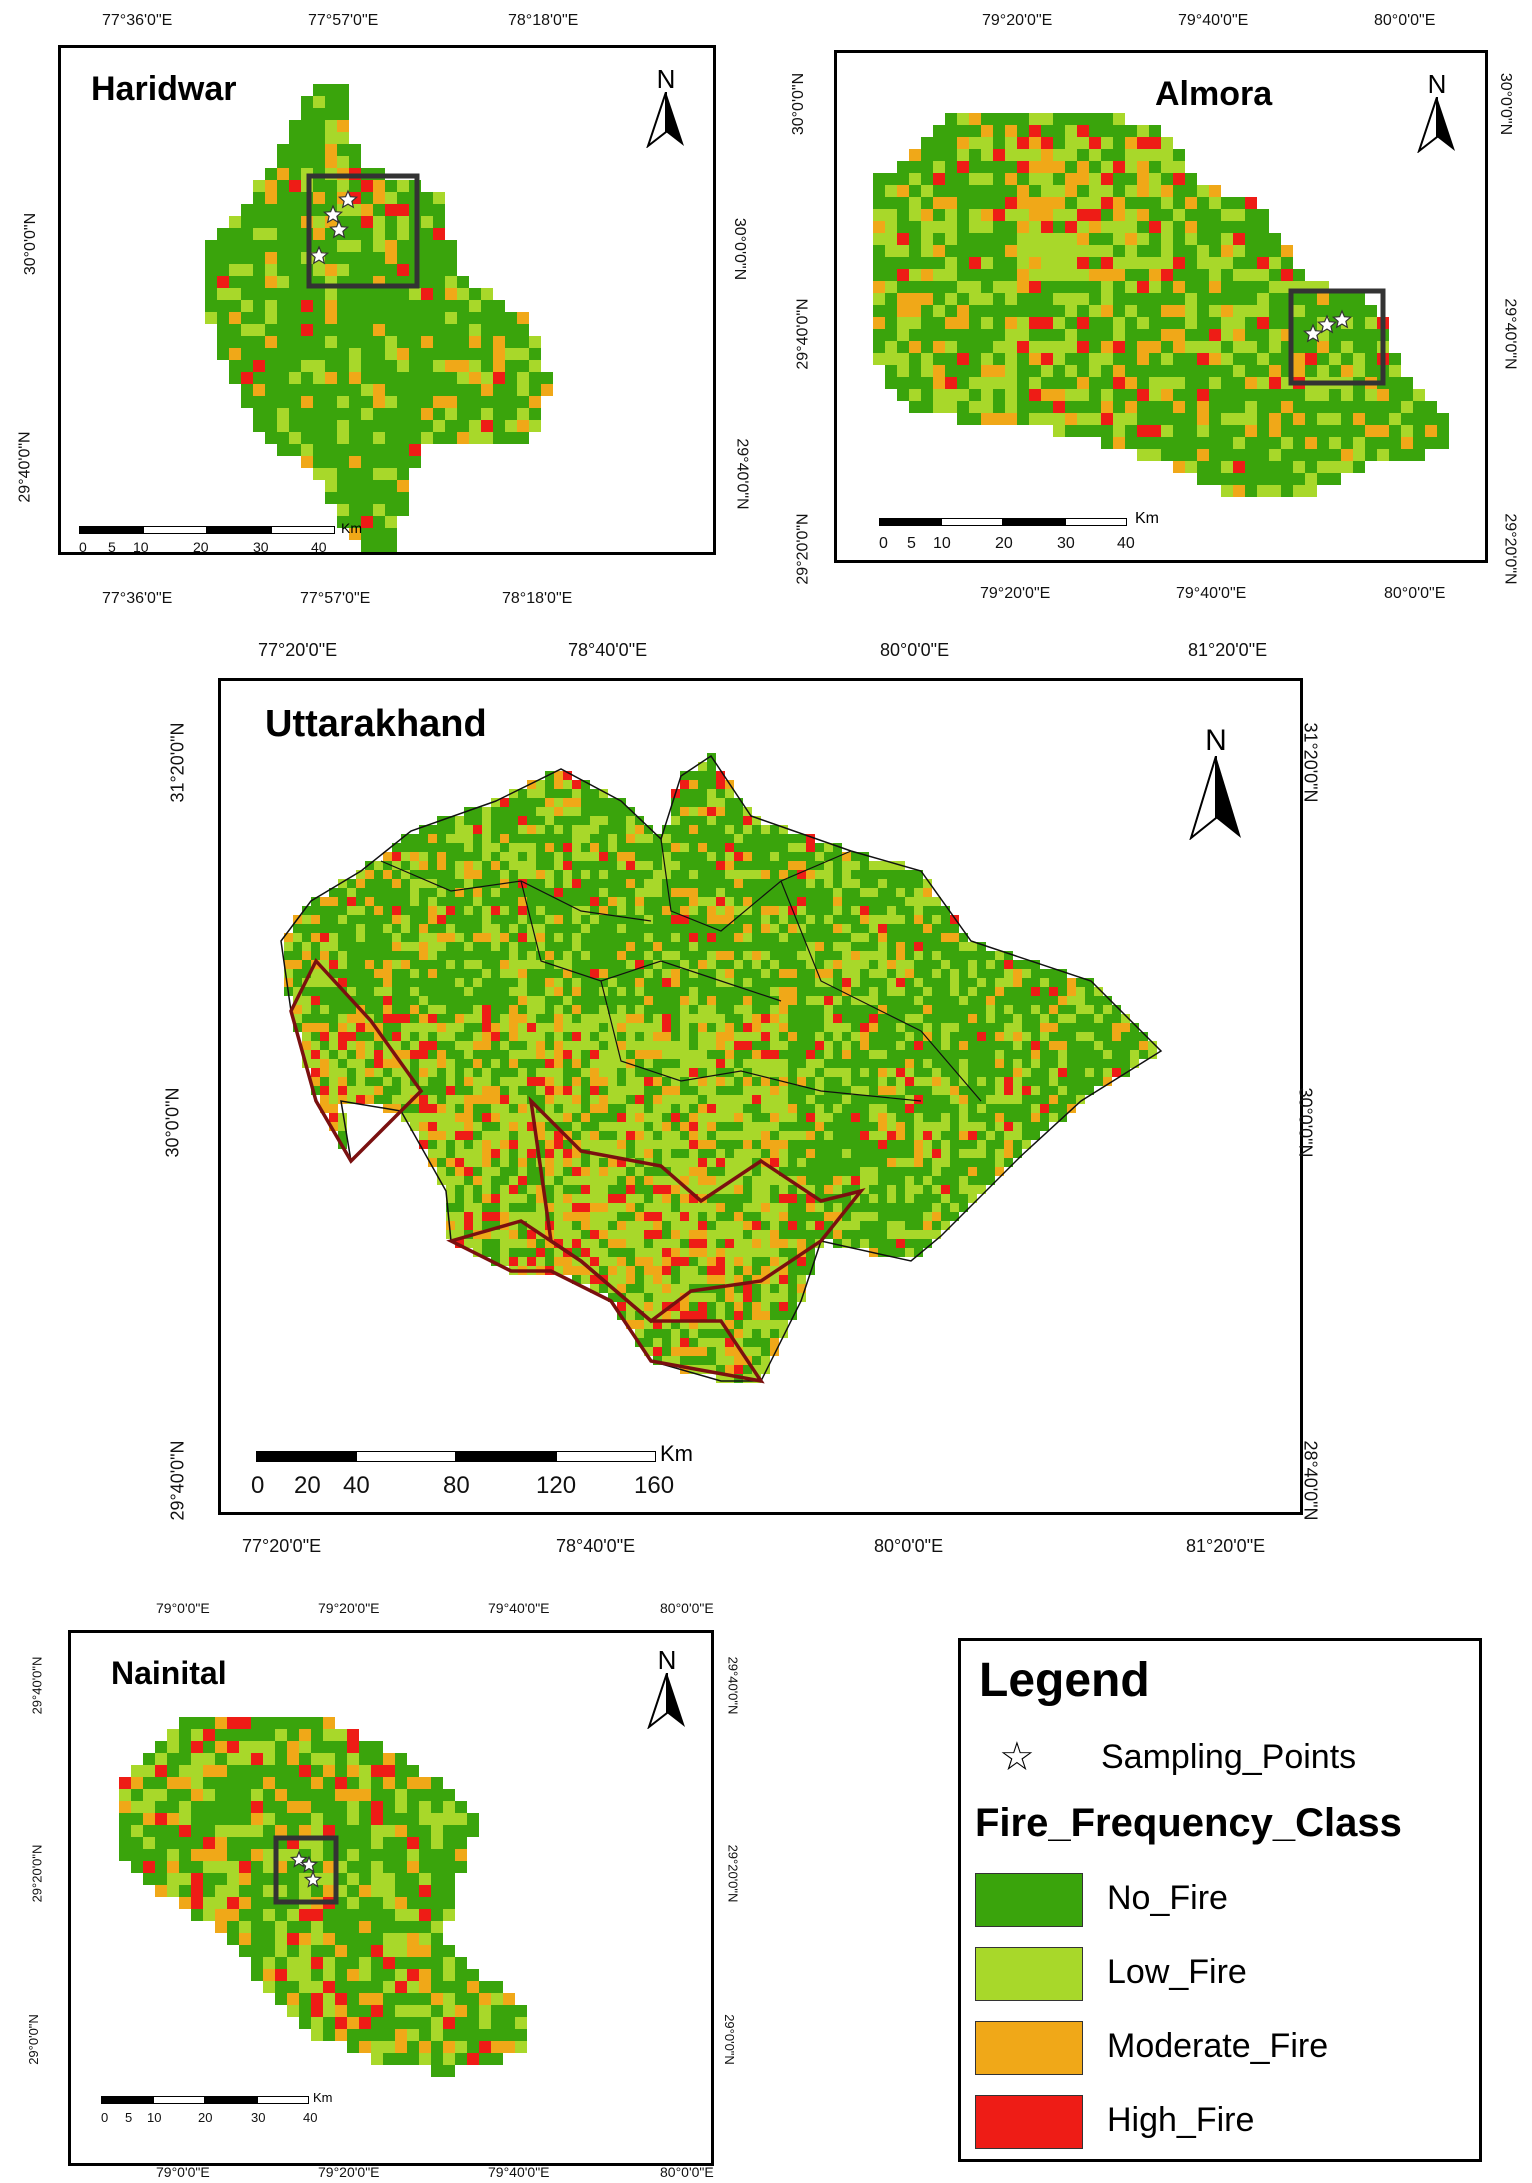  What do you see at coordinates (177, 762) in the screenshot?
I see `uttarakhand-left-tick: 31°20'0"N` at bounding box center [177, 762].